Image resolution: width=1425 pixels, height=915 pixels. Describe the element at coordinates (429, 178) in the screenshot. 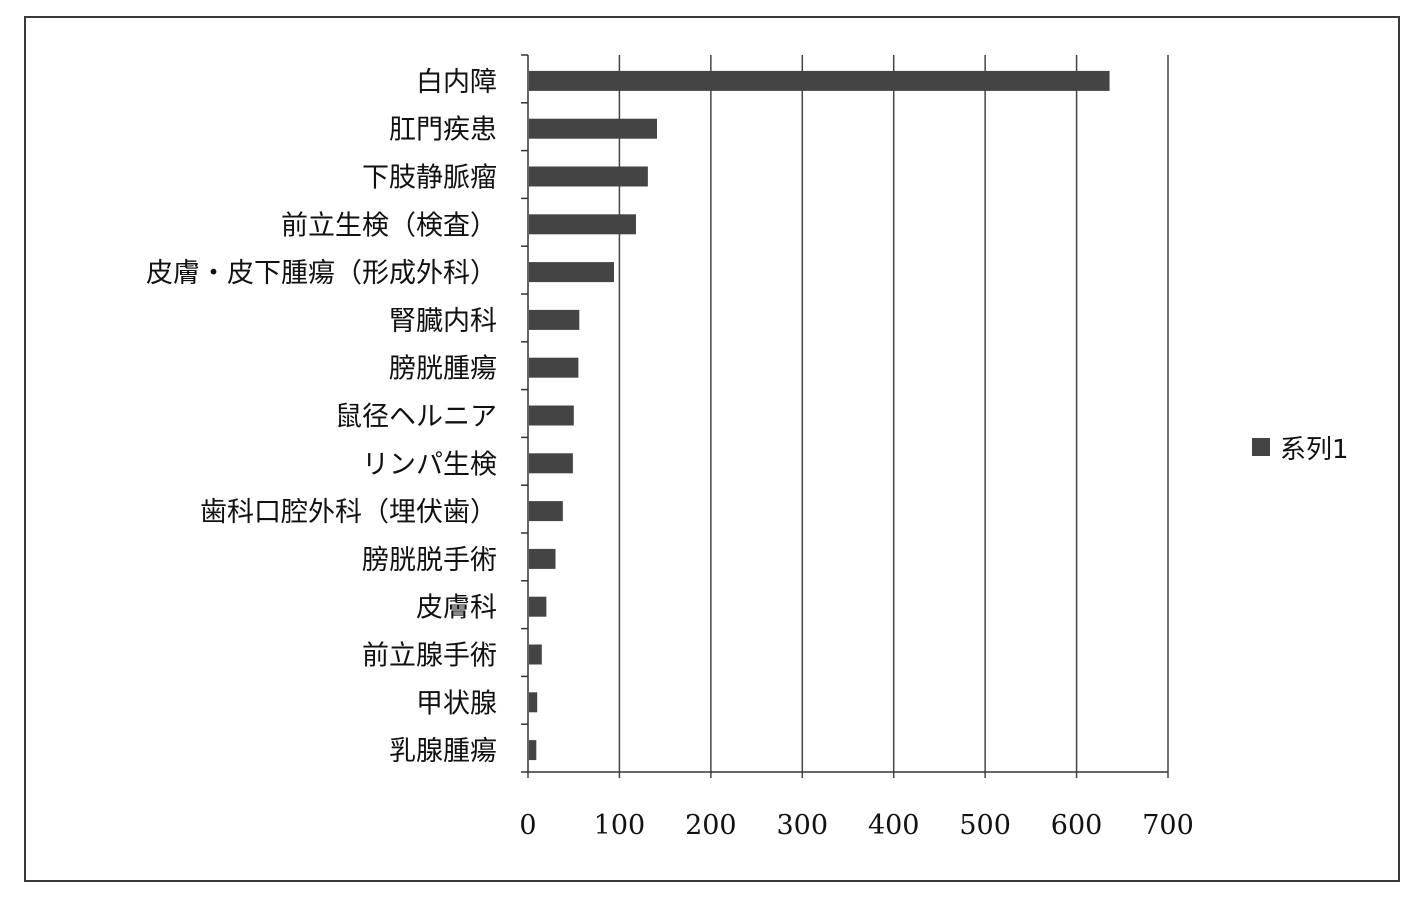

I see `category-label: 下肢静脈瘤` at that location.